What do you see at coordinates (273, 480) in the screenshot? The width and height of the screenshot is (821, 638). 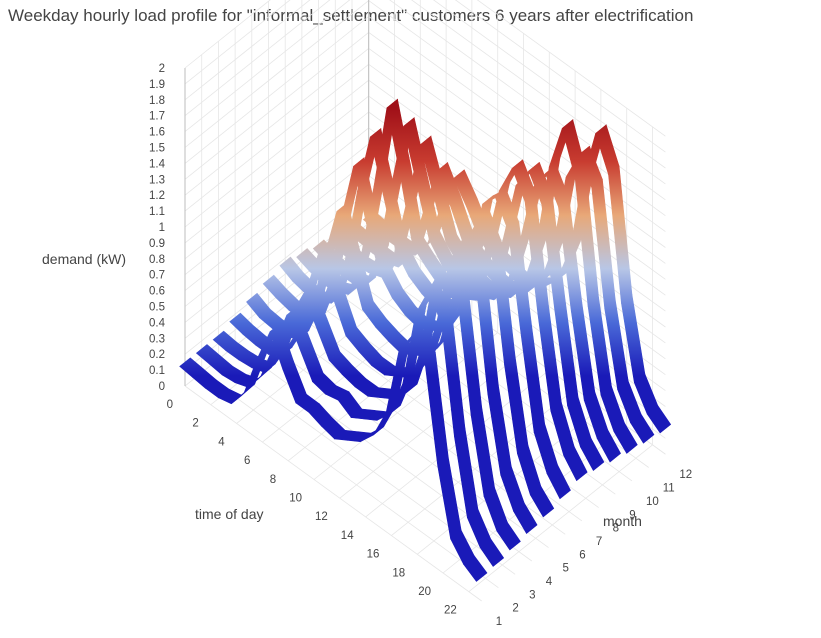 I see `x-tick-label: 8` at bounding box center [273, 480].